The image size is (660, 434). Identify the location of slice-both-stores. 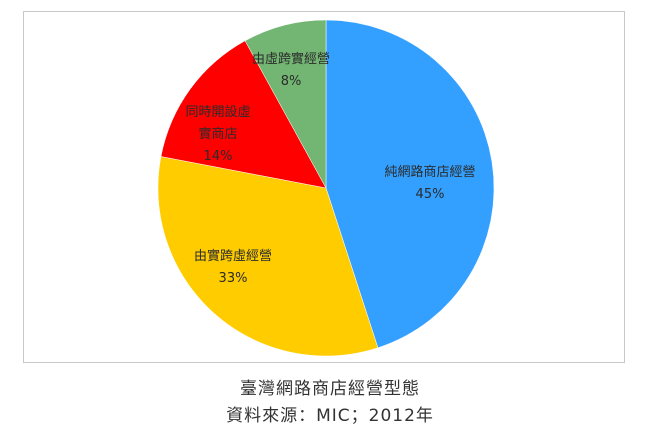
(243, 114).